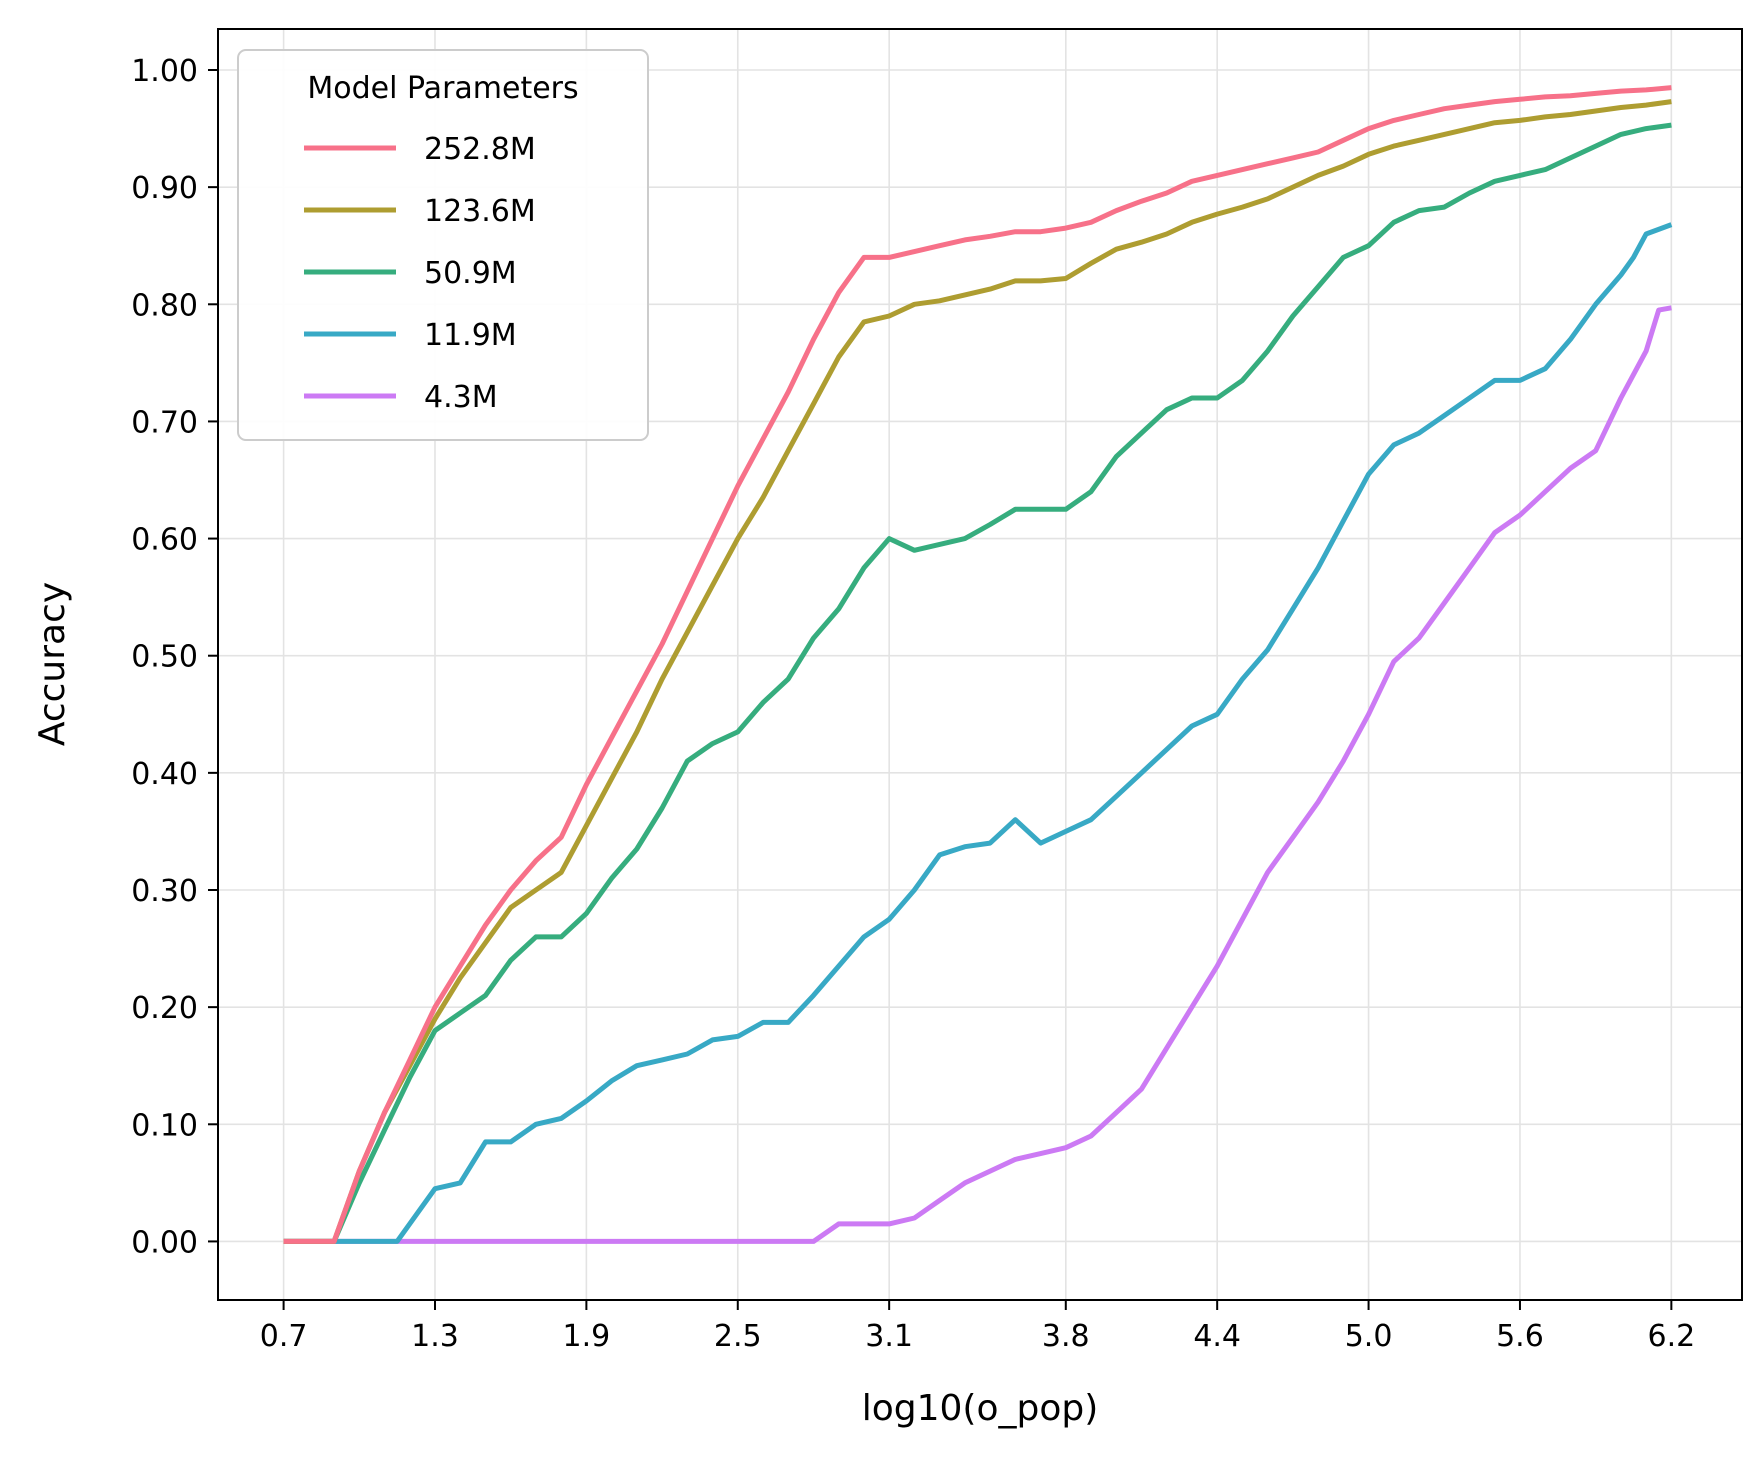 The width and height of the screenshot is (1764, 1465). I want to click on x-tick-label: 3.1, so click(889, 1336).